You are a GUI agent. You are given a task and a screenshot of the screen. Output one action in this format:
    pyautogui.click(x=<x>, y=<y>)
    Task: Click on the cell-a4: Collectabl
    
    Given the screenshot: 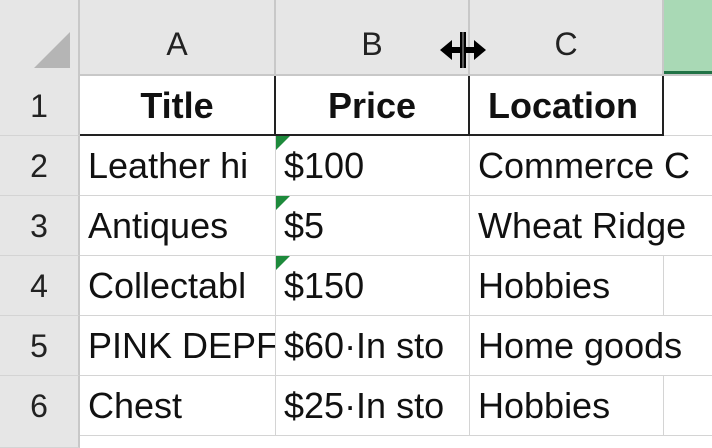 What is the action you would take?
    pyautogui.click(x=178, y=286)
    